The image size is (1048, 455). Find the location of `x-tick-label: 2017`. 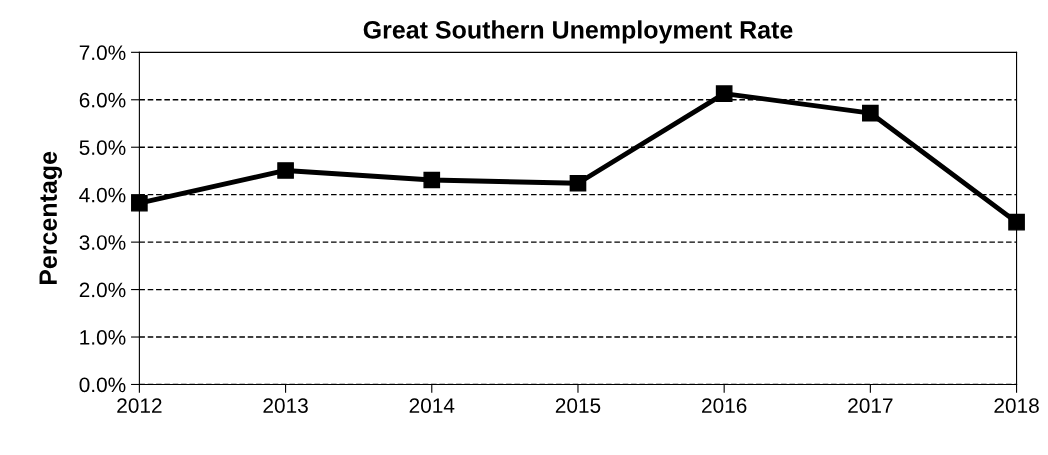

x-tick-label: 2017 is located at coordinates (870, 405).